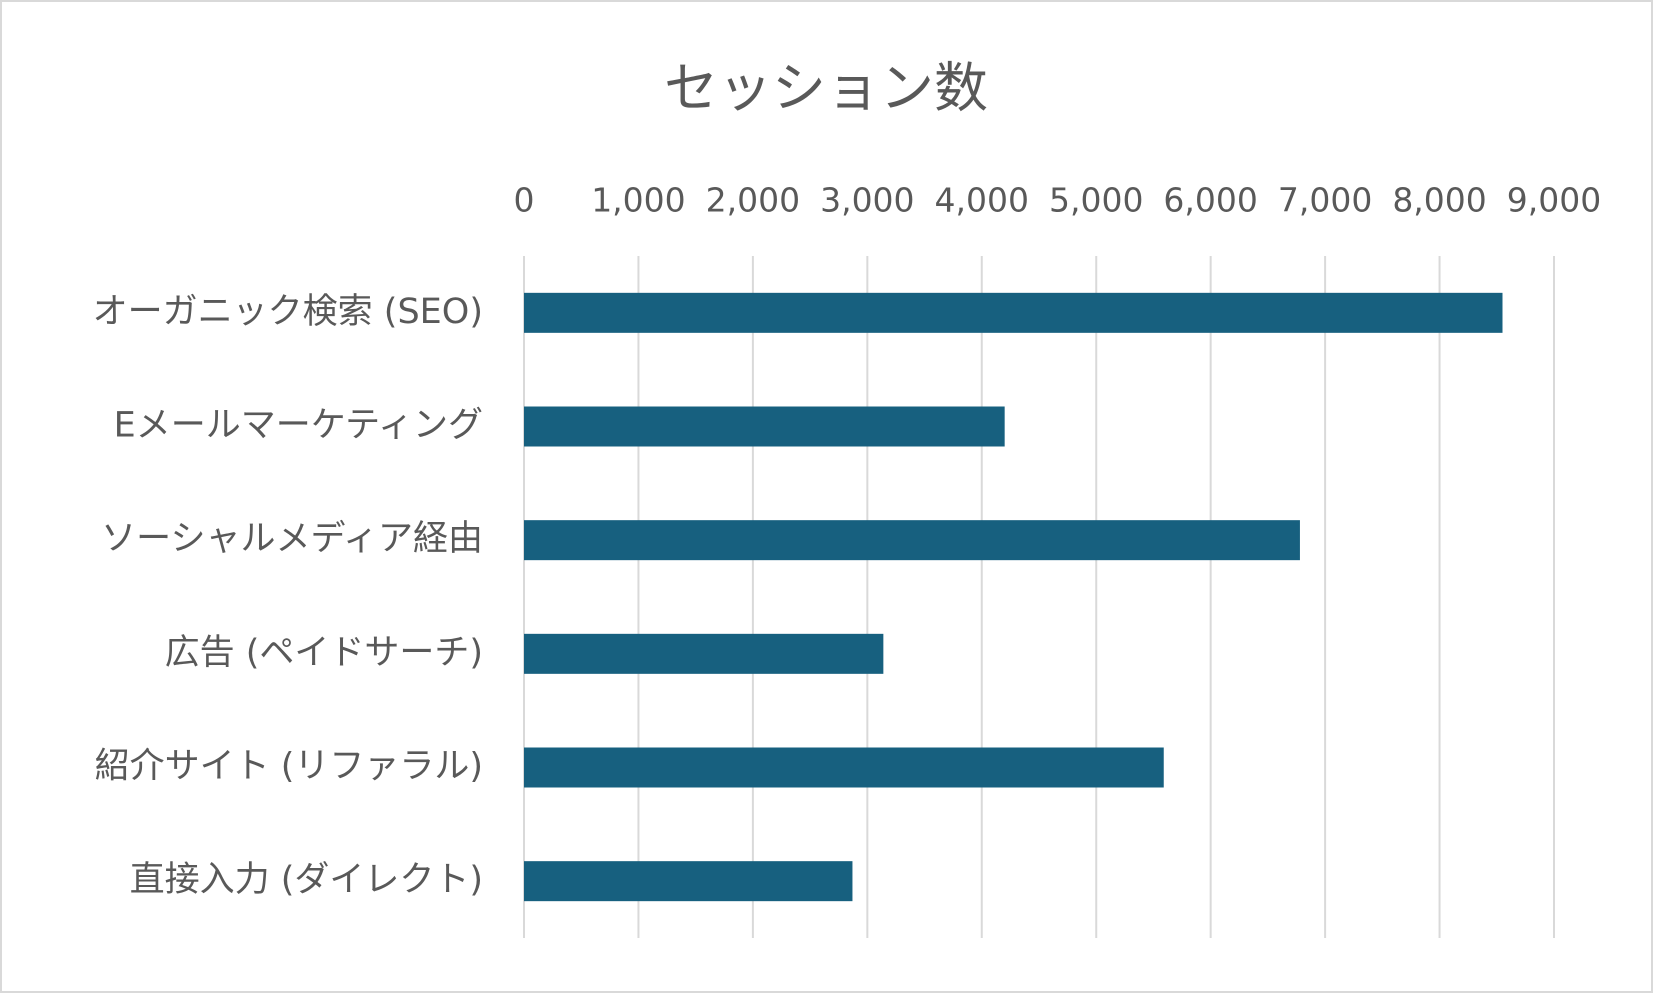  What do you see at coordinates (1210, 200) in the screenshot?
I see `x-tick-label: 6,000` at bounding box center [1210, 200].